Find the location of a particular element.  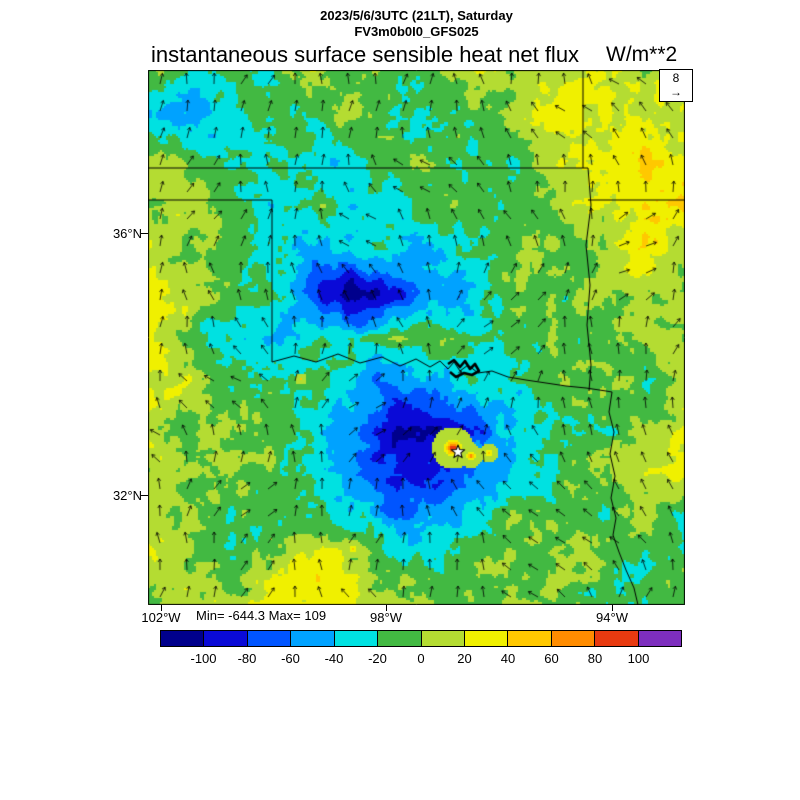

lon-label-98w: 98°W is located at coordinates (386, 617).